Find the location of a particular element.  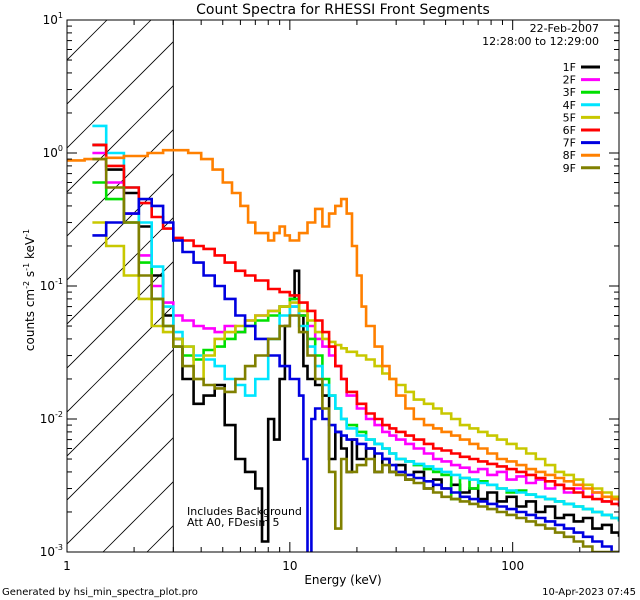

y-tick-label: 10⁻³ is located at coordinates (51, 551).